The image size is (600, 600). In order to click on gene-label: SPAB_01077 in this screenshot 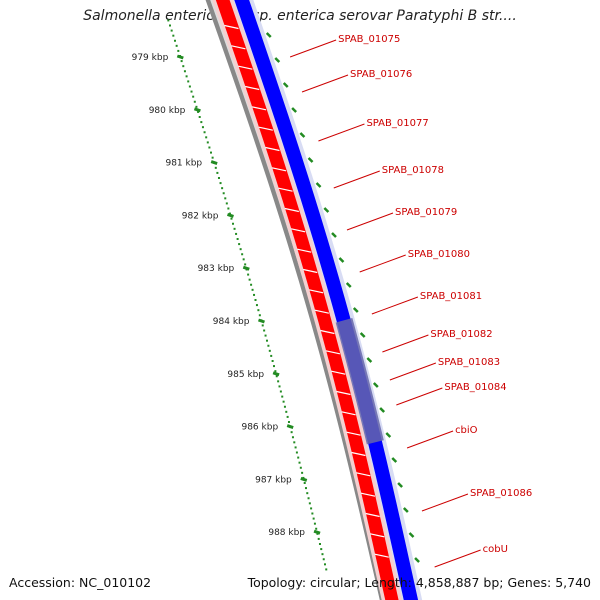, I will do `click(397, 123)`.